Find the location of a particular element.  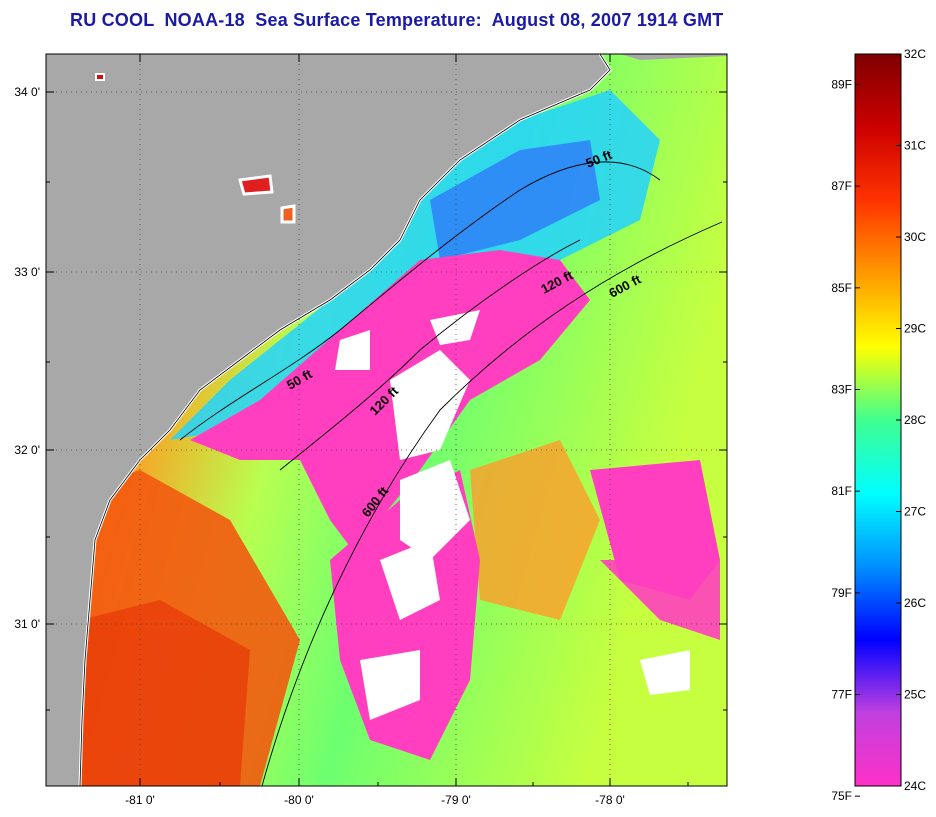

land-area-northeast is located at coordinates (673, 57).